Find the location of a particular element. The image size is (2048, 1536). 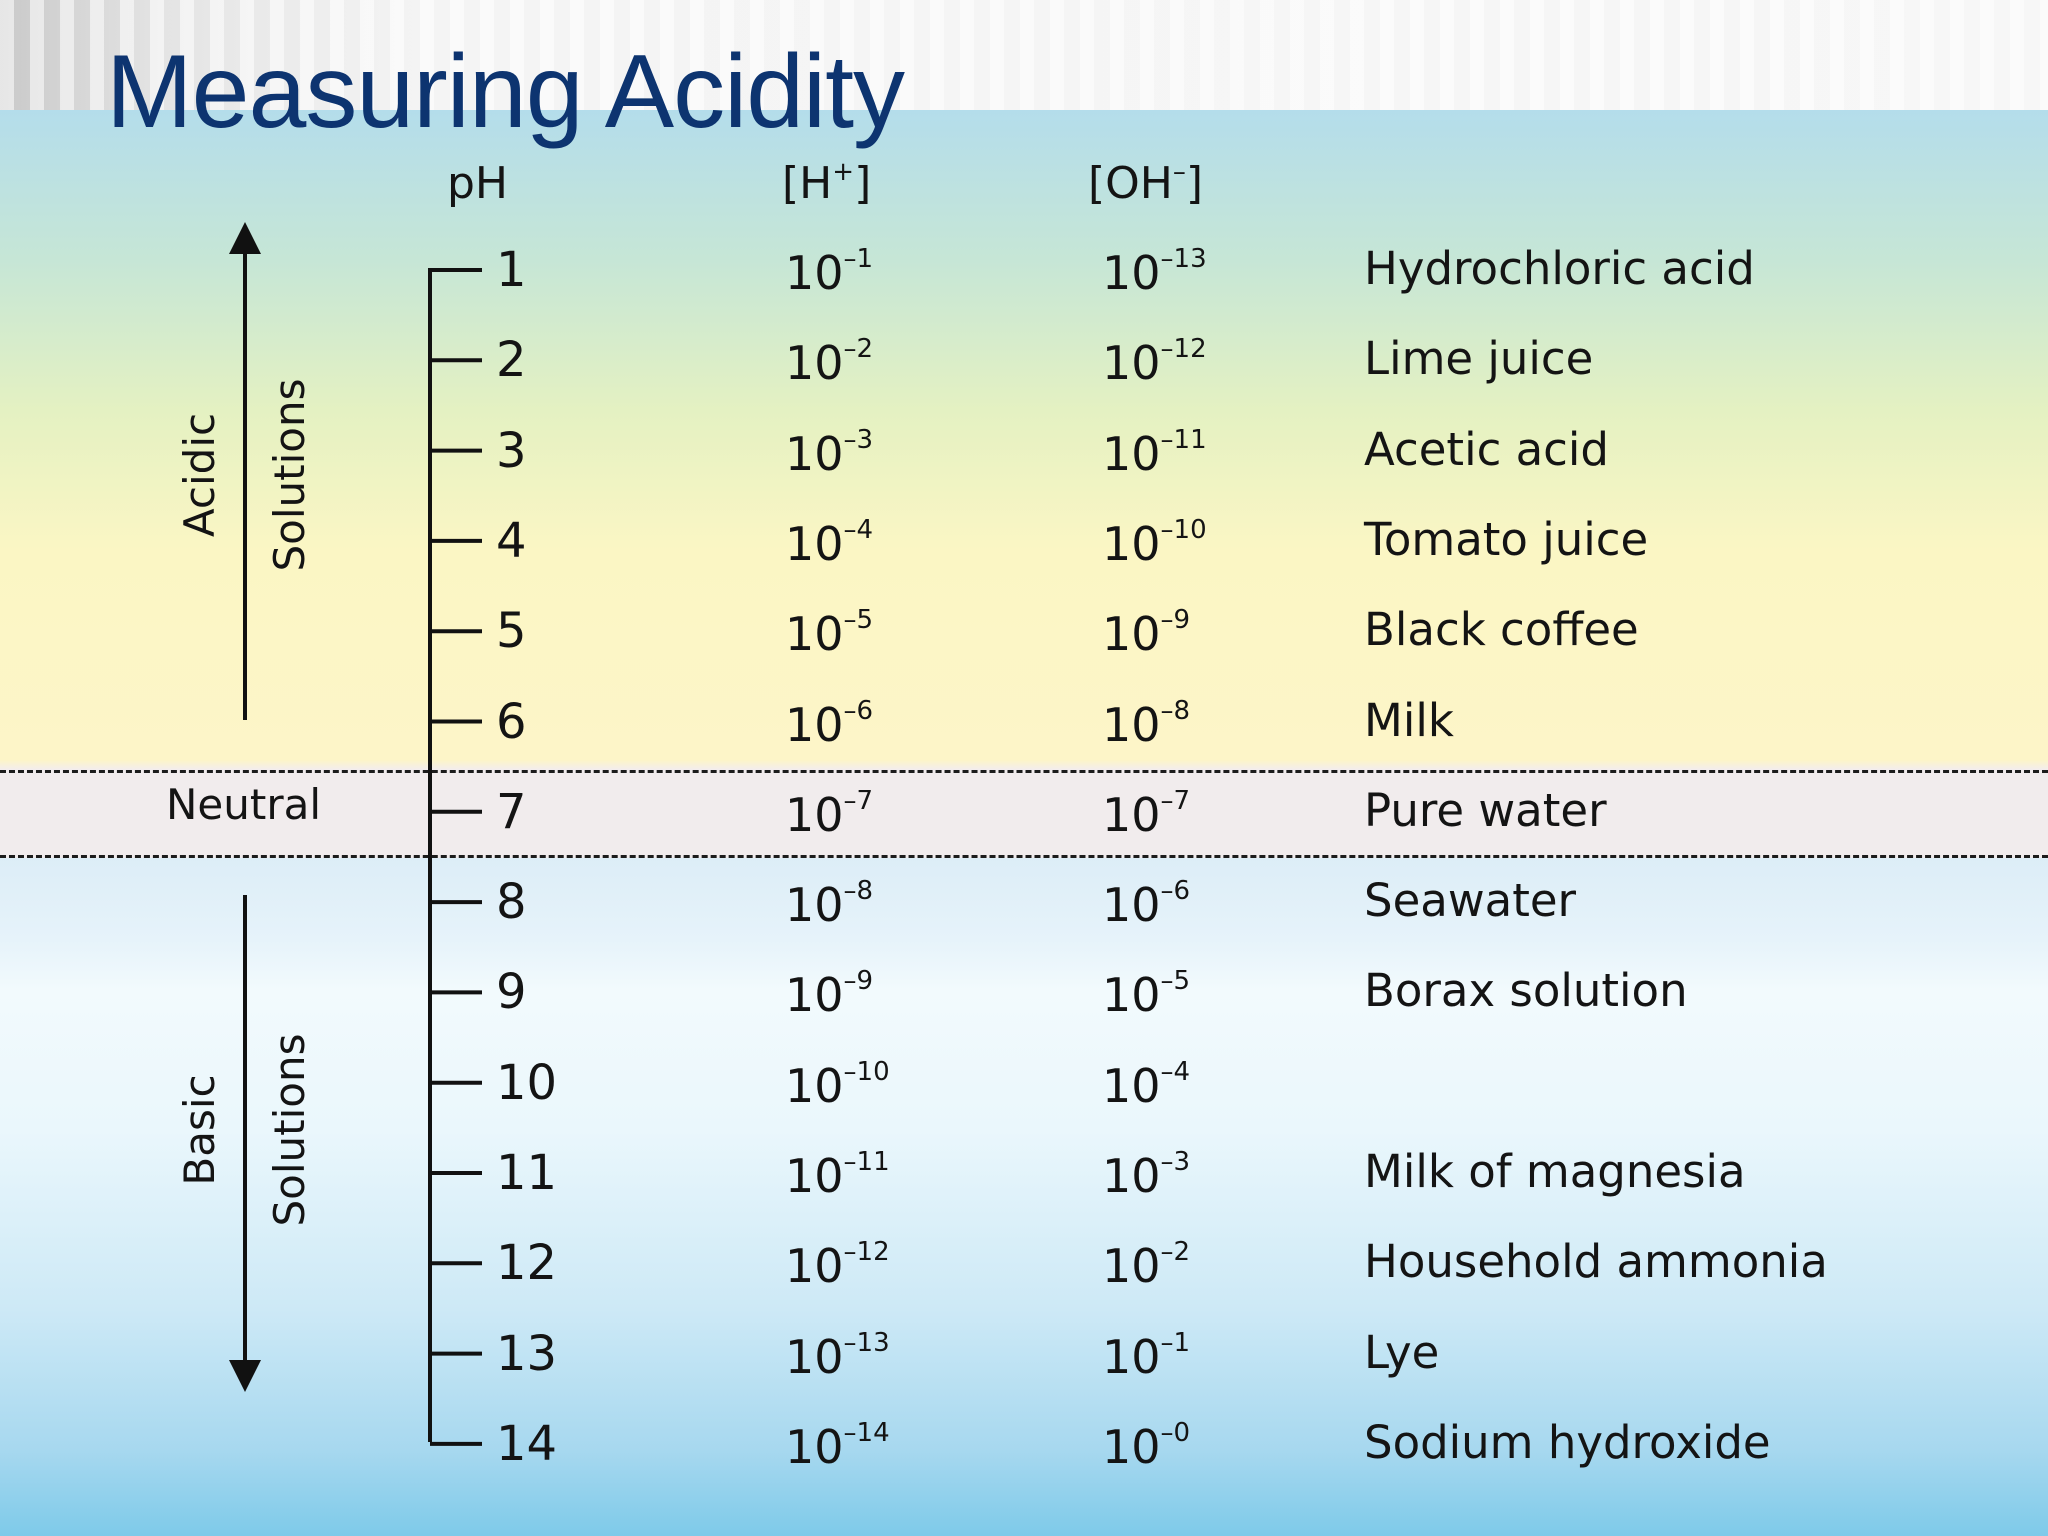

substance-name: Seawater is located at coordinates (1470, 901).